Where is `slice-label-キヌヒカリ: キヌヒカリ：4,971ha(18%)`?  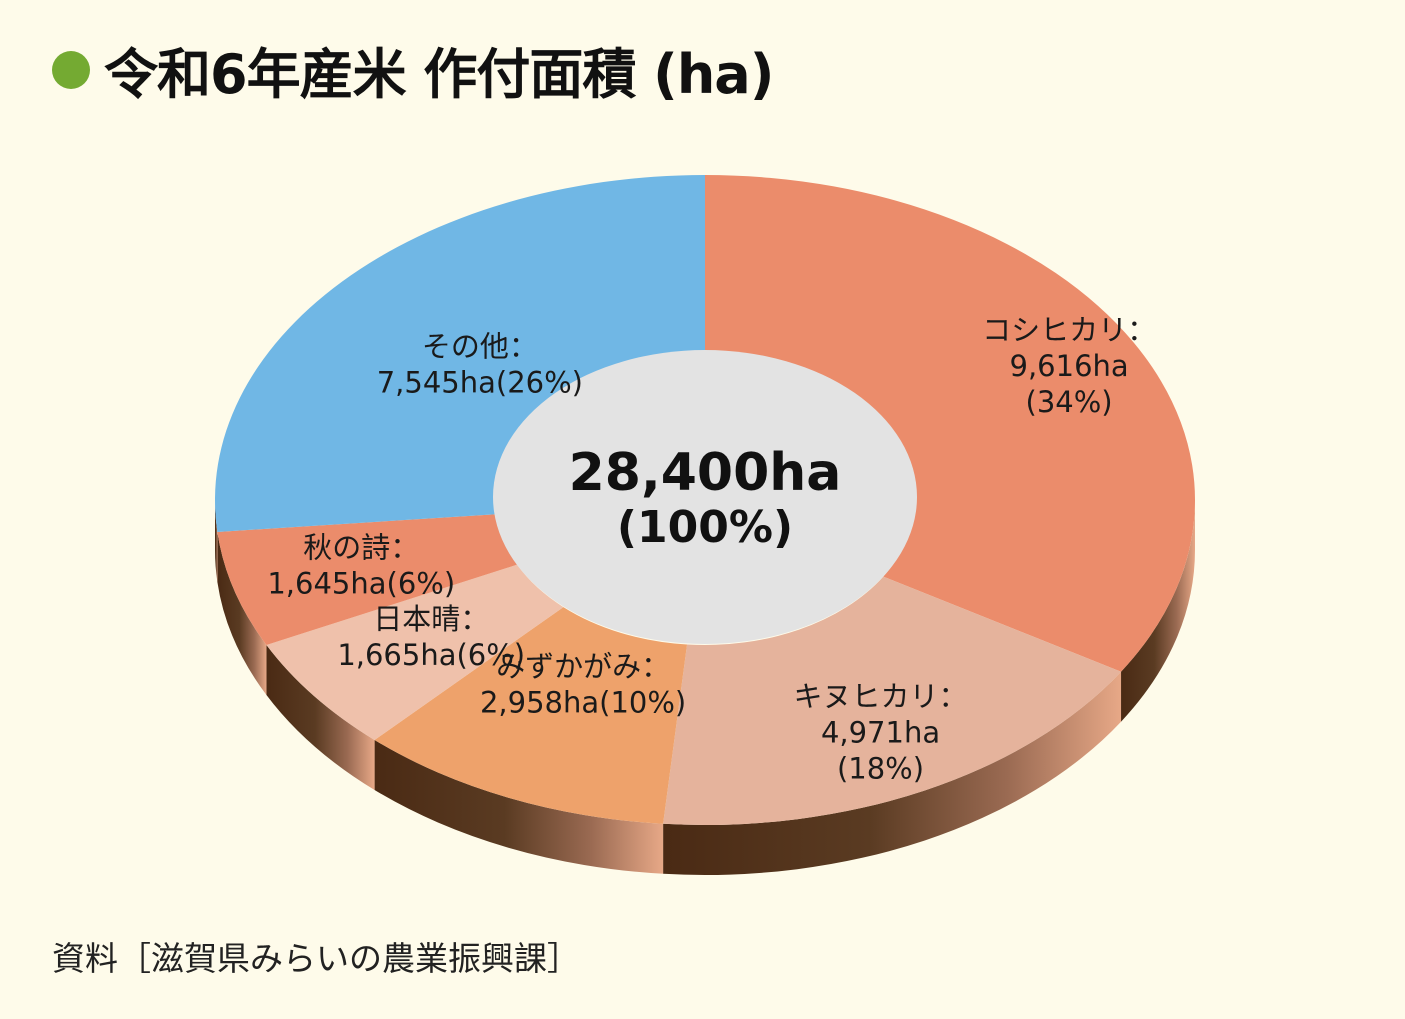
slice-label-キヌヒカリ: キヌヒカリ：4,971ha(18%) is located at coordinates (881, 732).